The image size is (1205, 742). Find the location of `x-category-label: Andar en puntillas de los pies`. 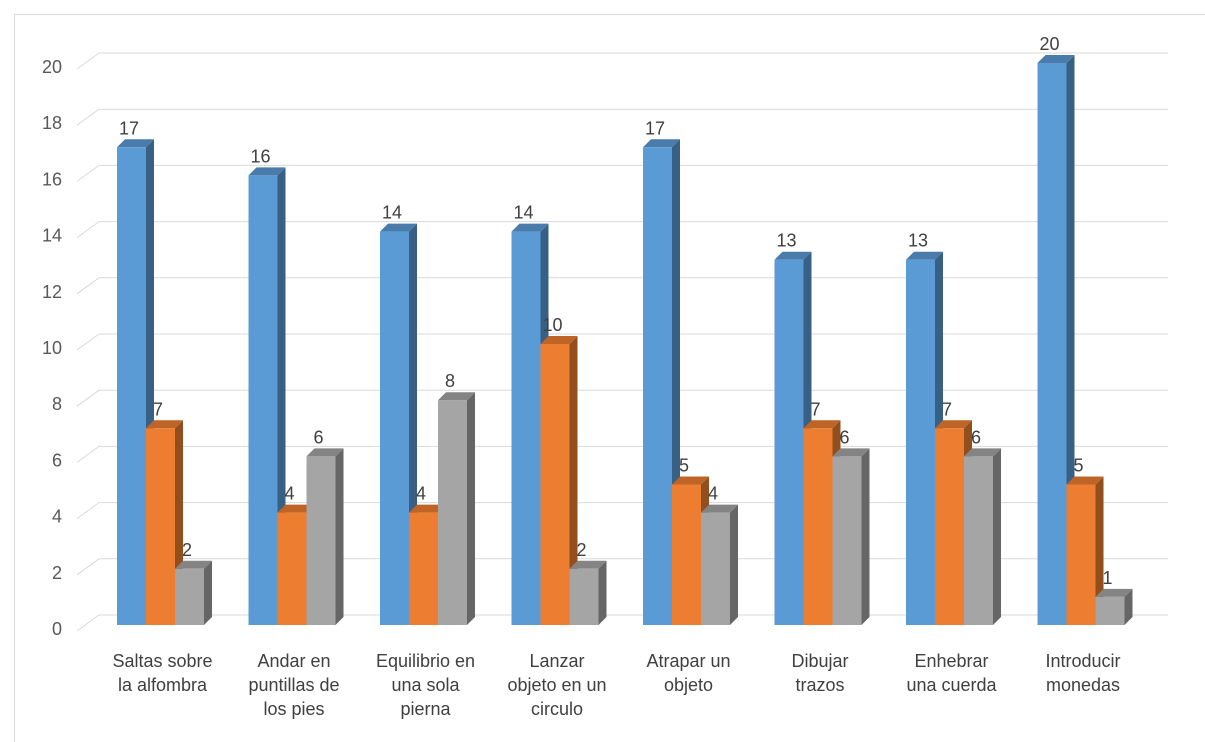

x-category-label: Andar en puntillas de los pies is located at coordinates (293, 685).